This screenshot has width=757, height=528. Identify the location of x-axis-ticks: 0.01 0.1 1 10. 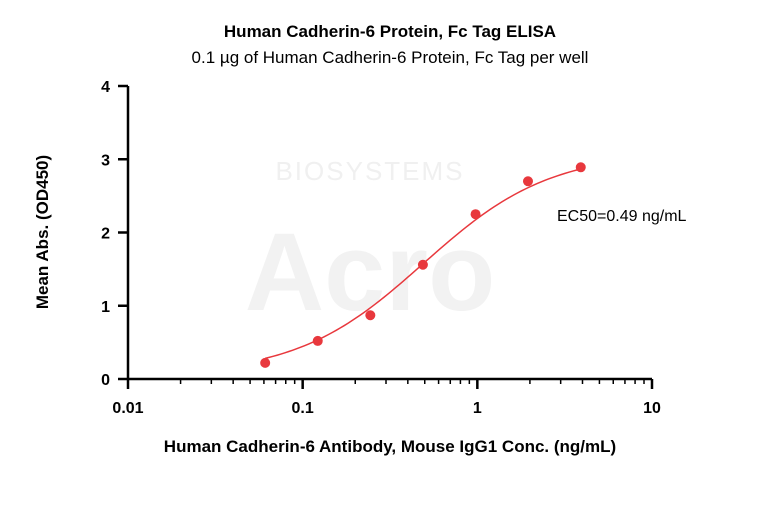
(386, 398).